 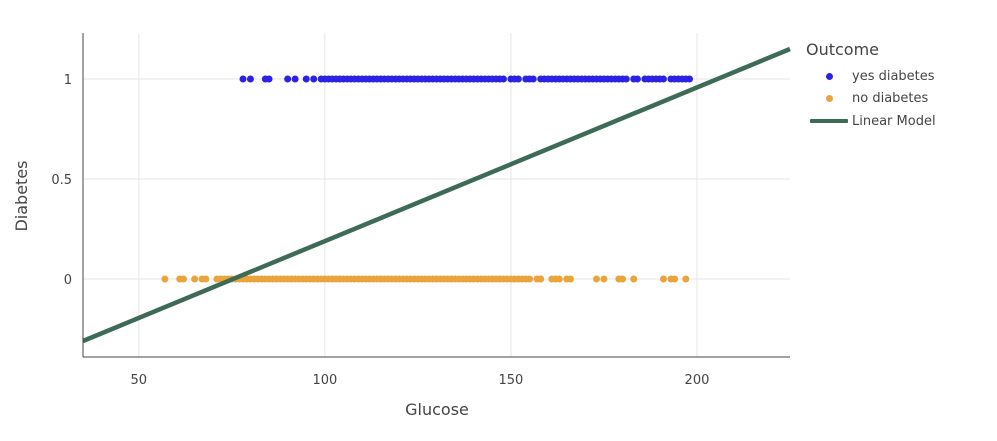 What do you see at coordinates (437, 409) in the screenshot?
I see `x-axis-title: Glucose` at bounding box center [437, 409].